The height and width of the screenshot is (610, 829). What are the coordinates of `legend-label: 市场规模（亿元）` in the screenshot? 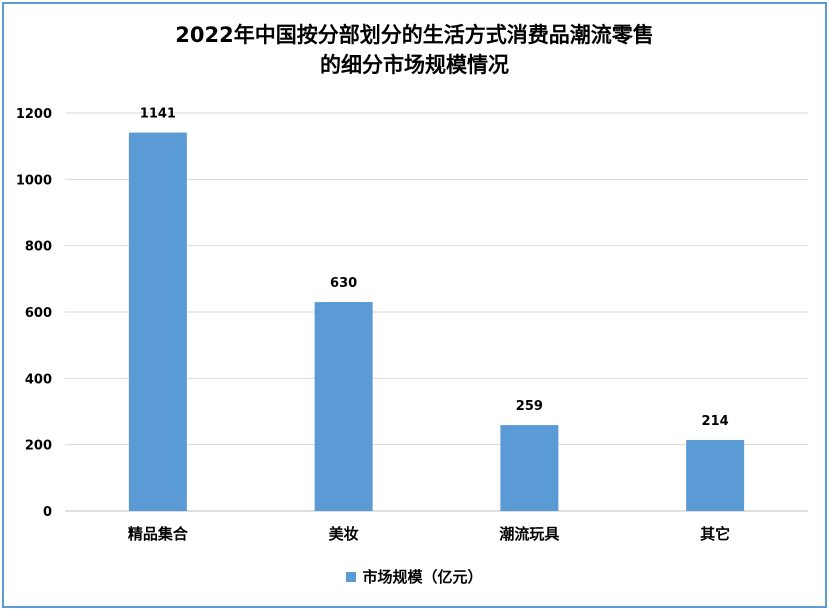 It's located at (422, 577).